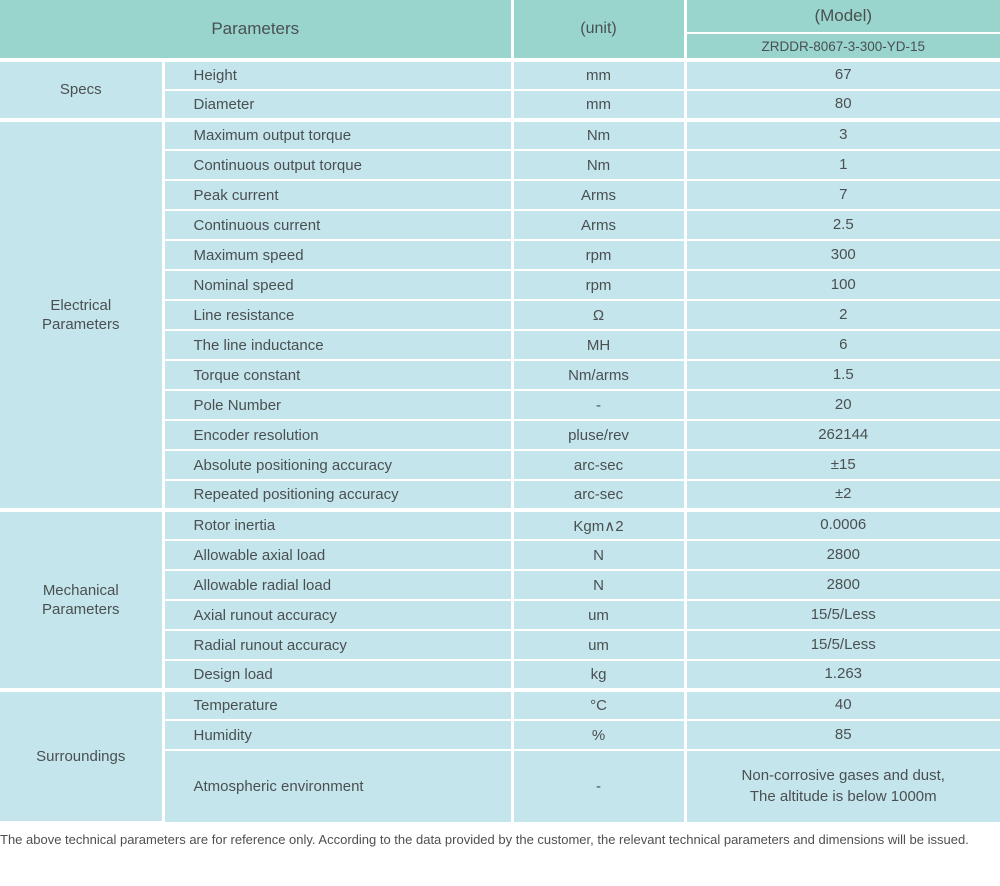 The width and height of the screenshot is (1000, 886). What do you see at coordinates (337, 225) in the screenshot?
I see `param-name-cell: Continuous current` at bounding box center [337, 225].